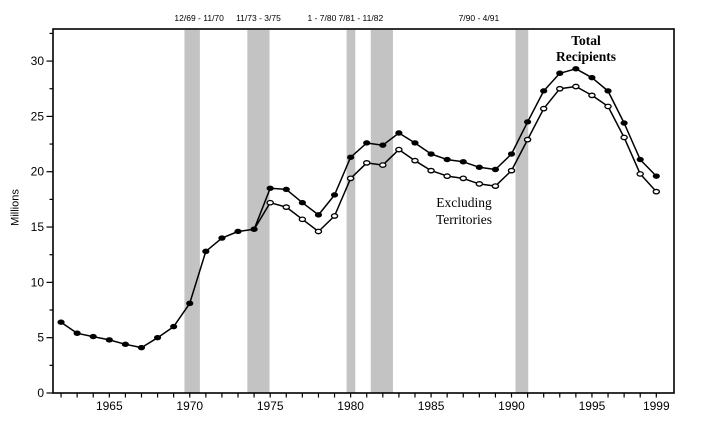 This screenshot has height=427, width=710. What do you see at coordinates (360, 18) in the screenshot?
I see `recession-band-label: 7/81 - 11/82` at bounding box center [360, 18].